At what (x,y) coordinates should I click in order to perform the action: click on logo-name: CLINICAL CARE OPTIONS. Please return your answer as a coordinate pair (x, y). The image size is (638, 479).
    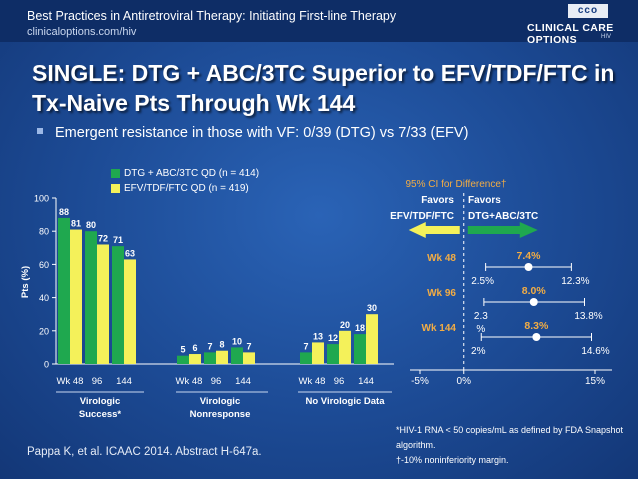
    Looking at the image, I should click on (570, 34).